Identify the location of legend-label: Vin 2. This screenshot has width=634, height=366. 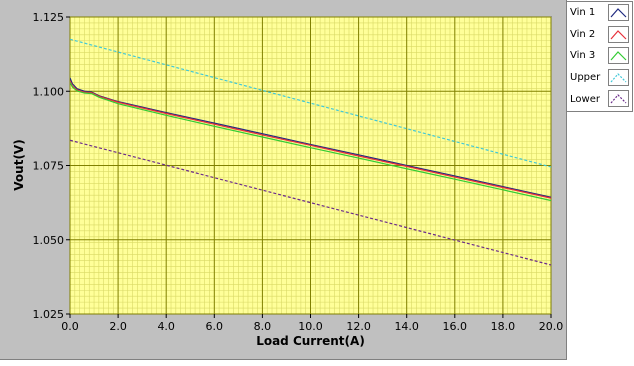
(588, 34).